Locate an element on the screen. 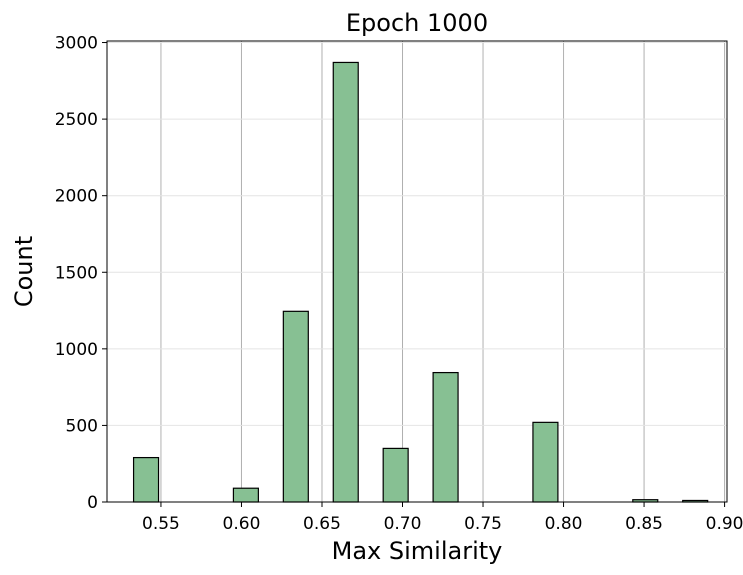  y-tick-label: 500 is located at coordinates (82, 426).